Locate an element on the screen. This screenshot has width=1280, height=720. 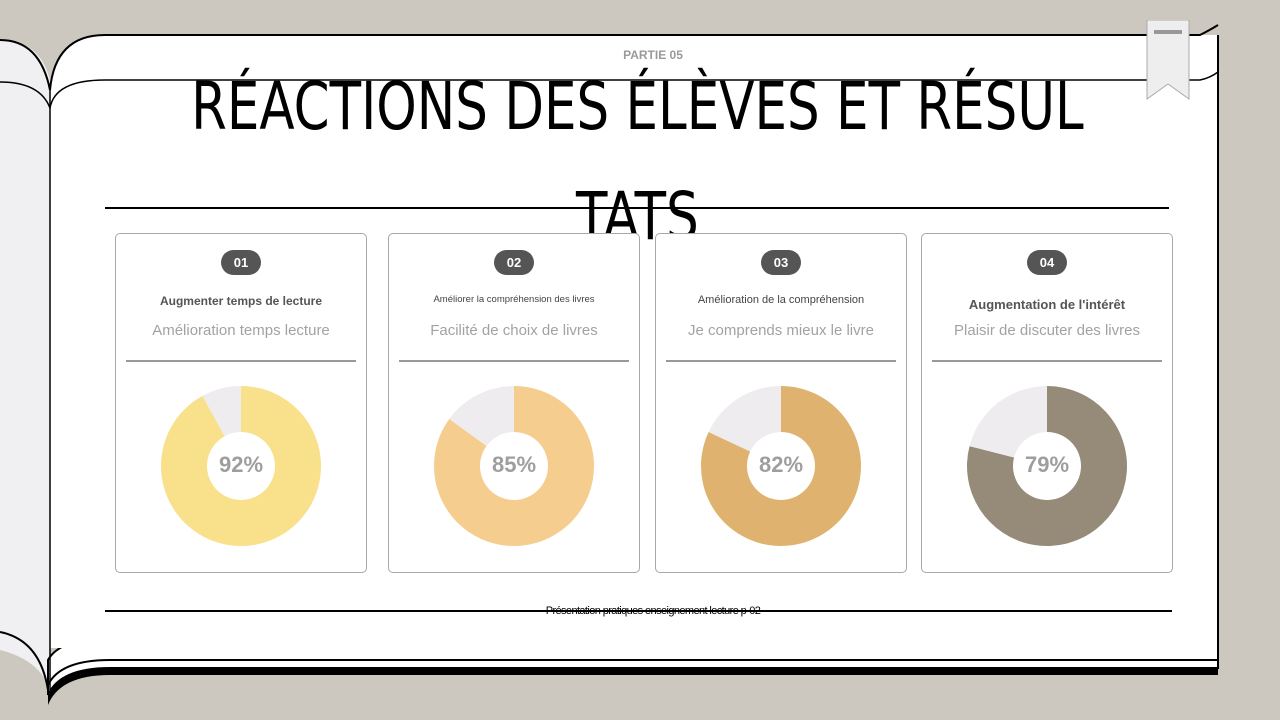
bookmark-ribbon is located at coordinates (1168, 60).